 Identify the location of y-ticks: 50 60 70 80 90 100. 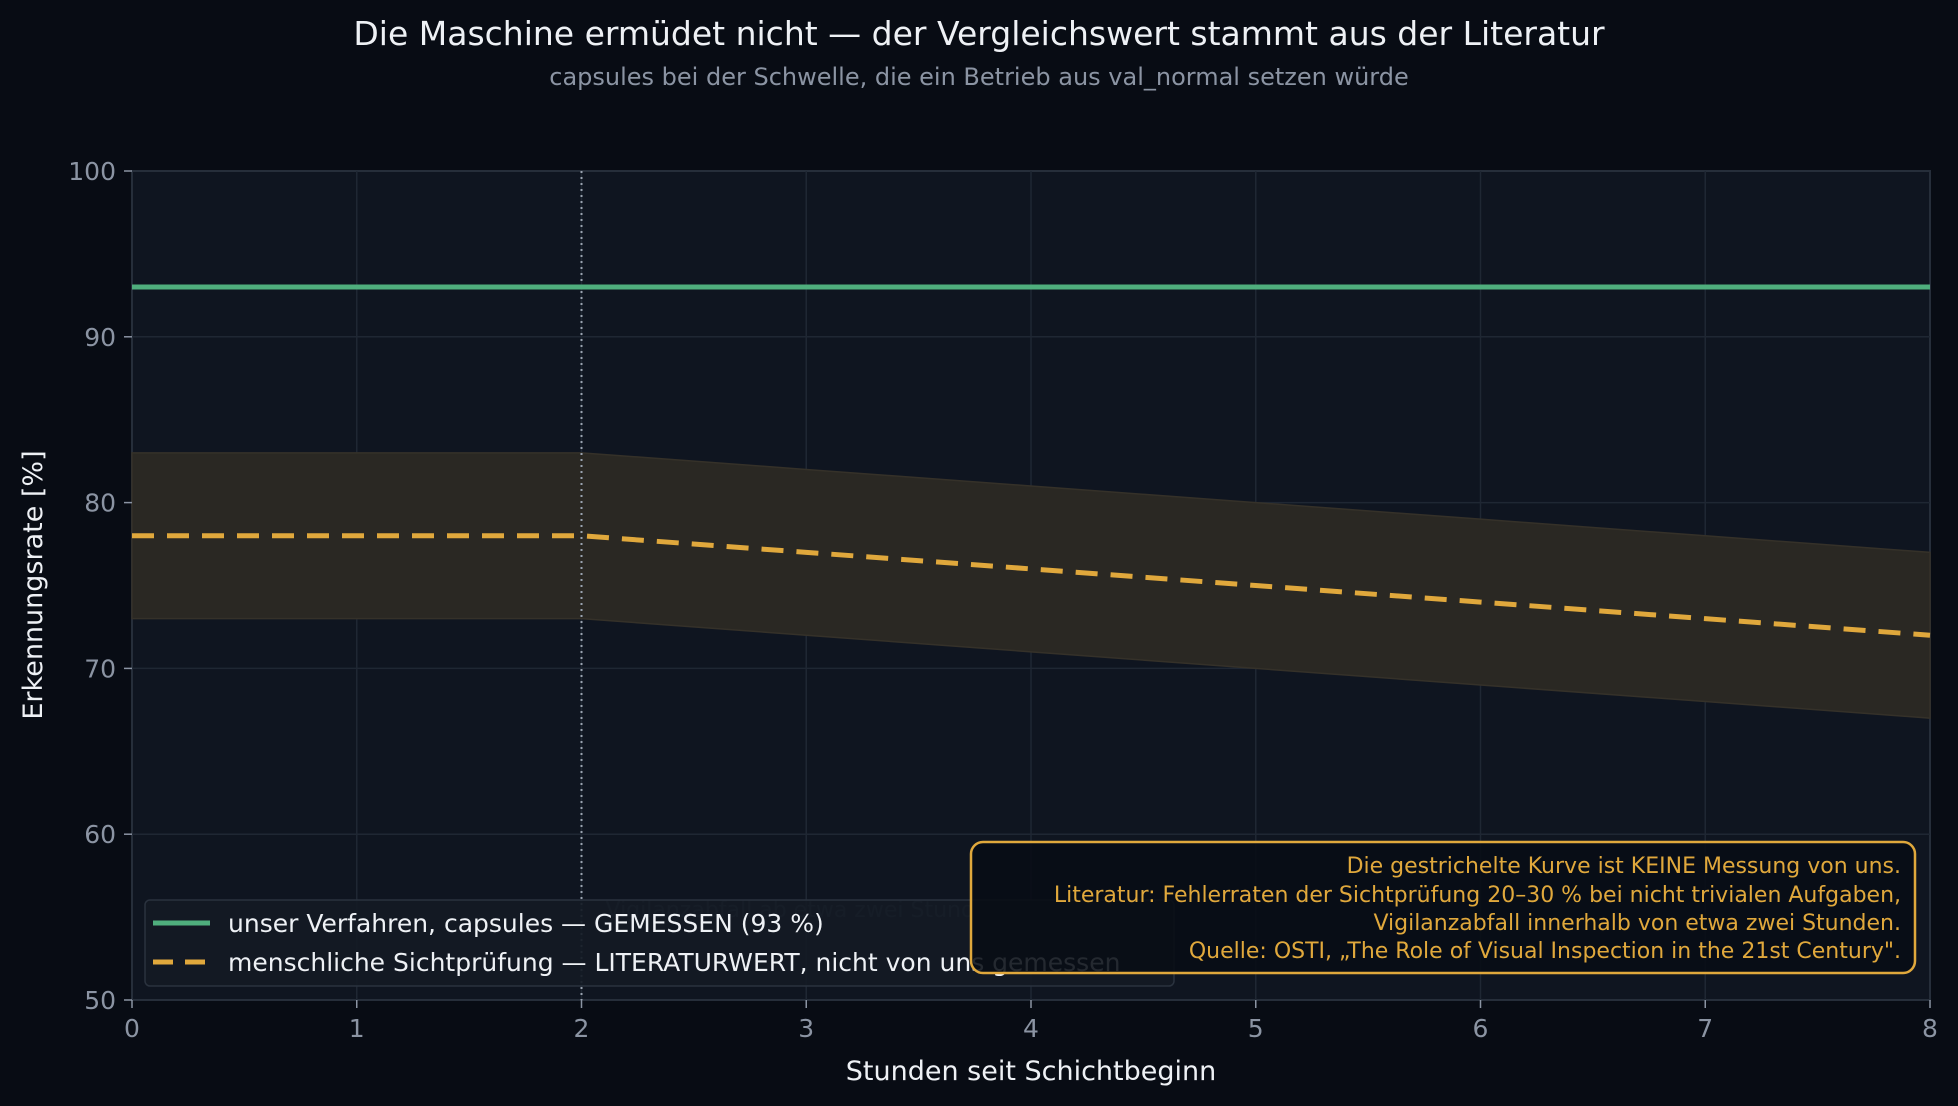
(100, 586).